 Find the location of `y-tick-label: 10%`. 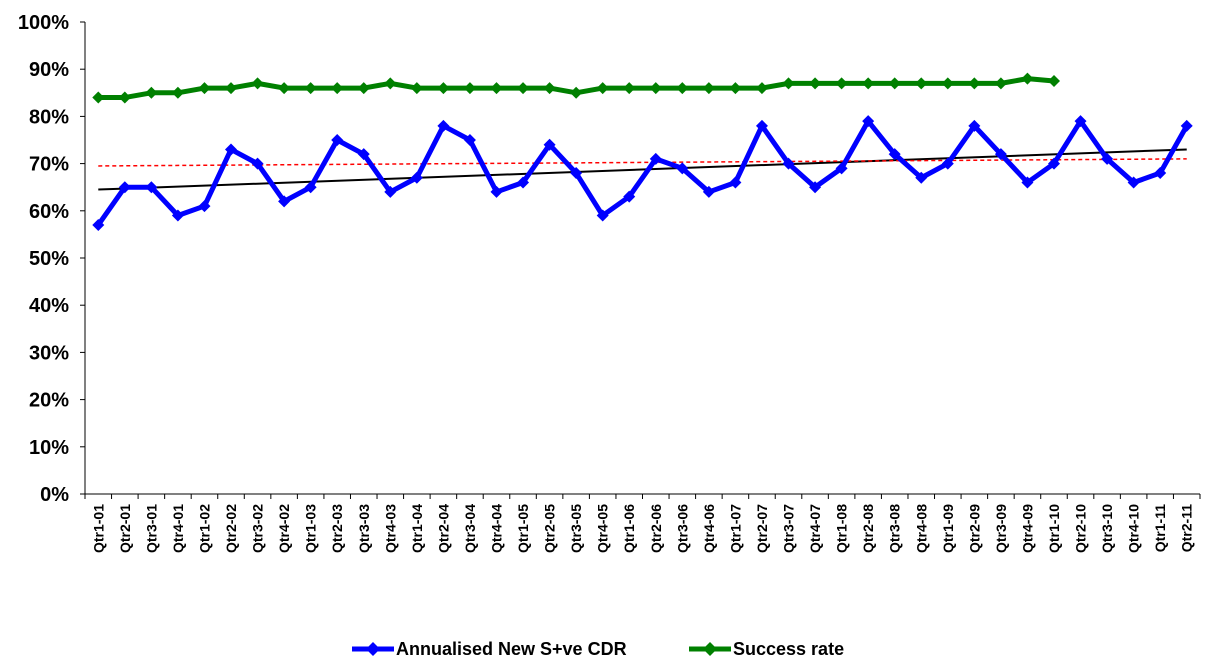

y-tick-label: 10% is located at coordinates (49, 448).